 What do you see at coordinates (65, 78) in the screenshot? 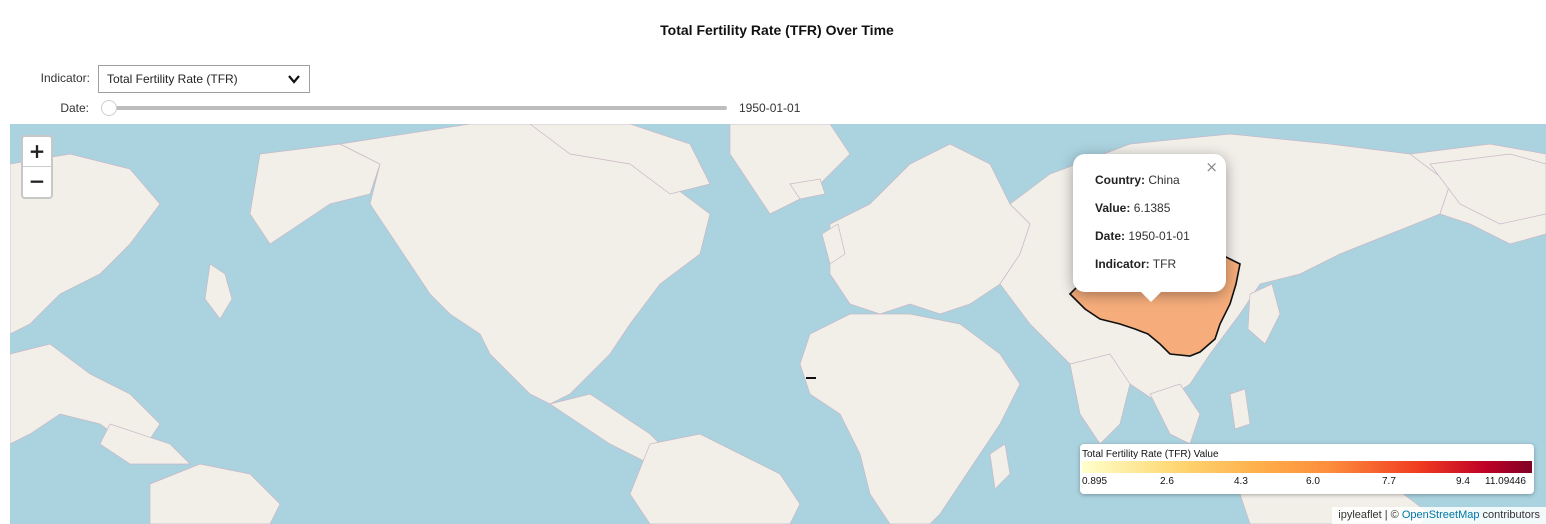
I see `indicator-label: Indicator:` at bounding box center [65, 78].